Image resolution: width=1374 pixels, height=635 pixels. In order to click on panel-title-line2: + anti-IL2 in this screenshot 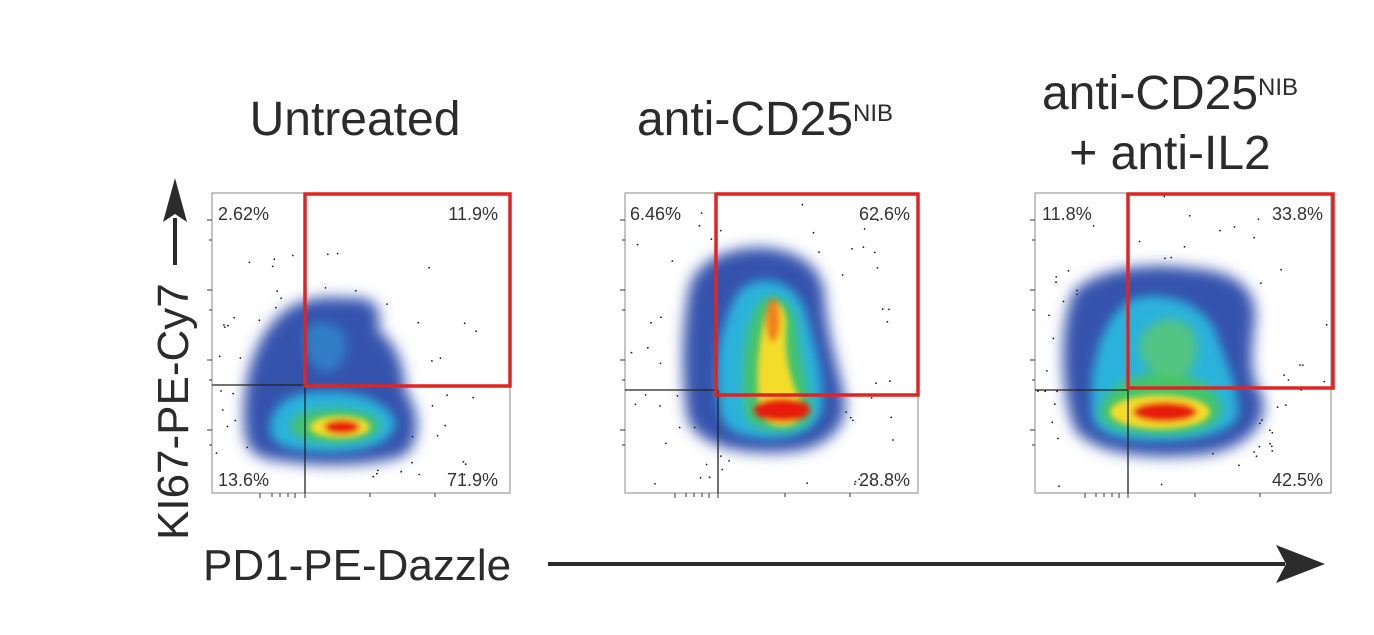, I will do `click(1170, 153)`.